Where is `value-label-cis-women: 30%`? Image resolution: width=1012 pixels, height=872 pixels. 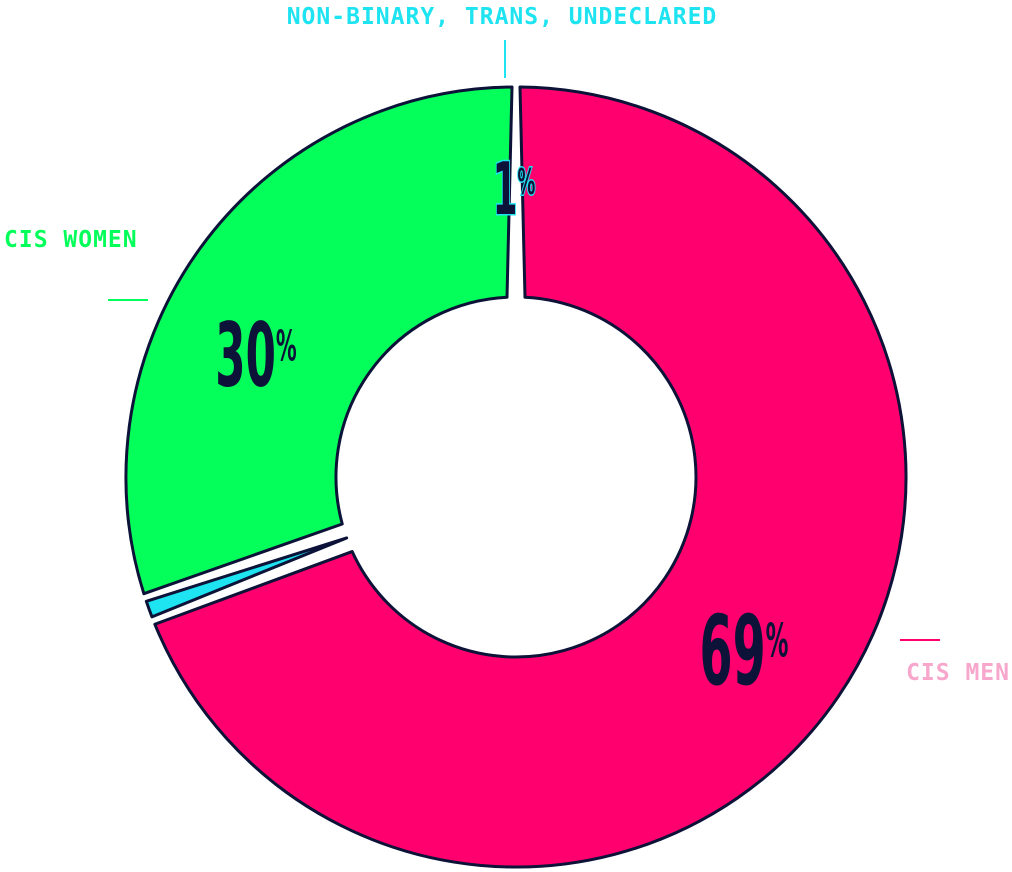 value-label-cis-women: 30% is located at coordinates (255, 355).